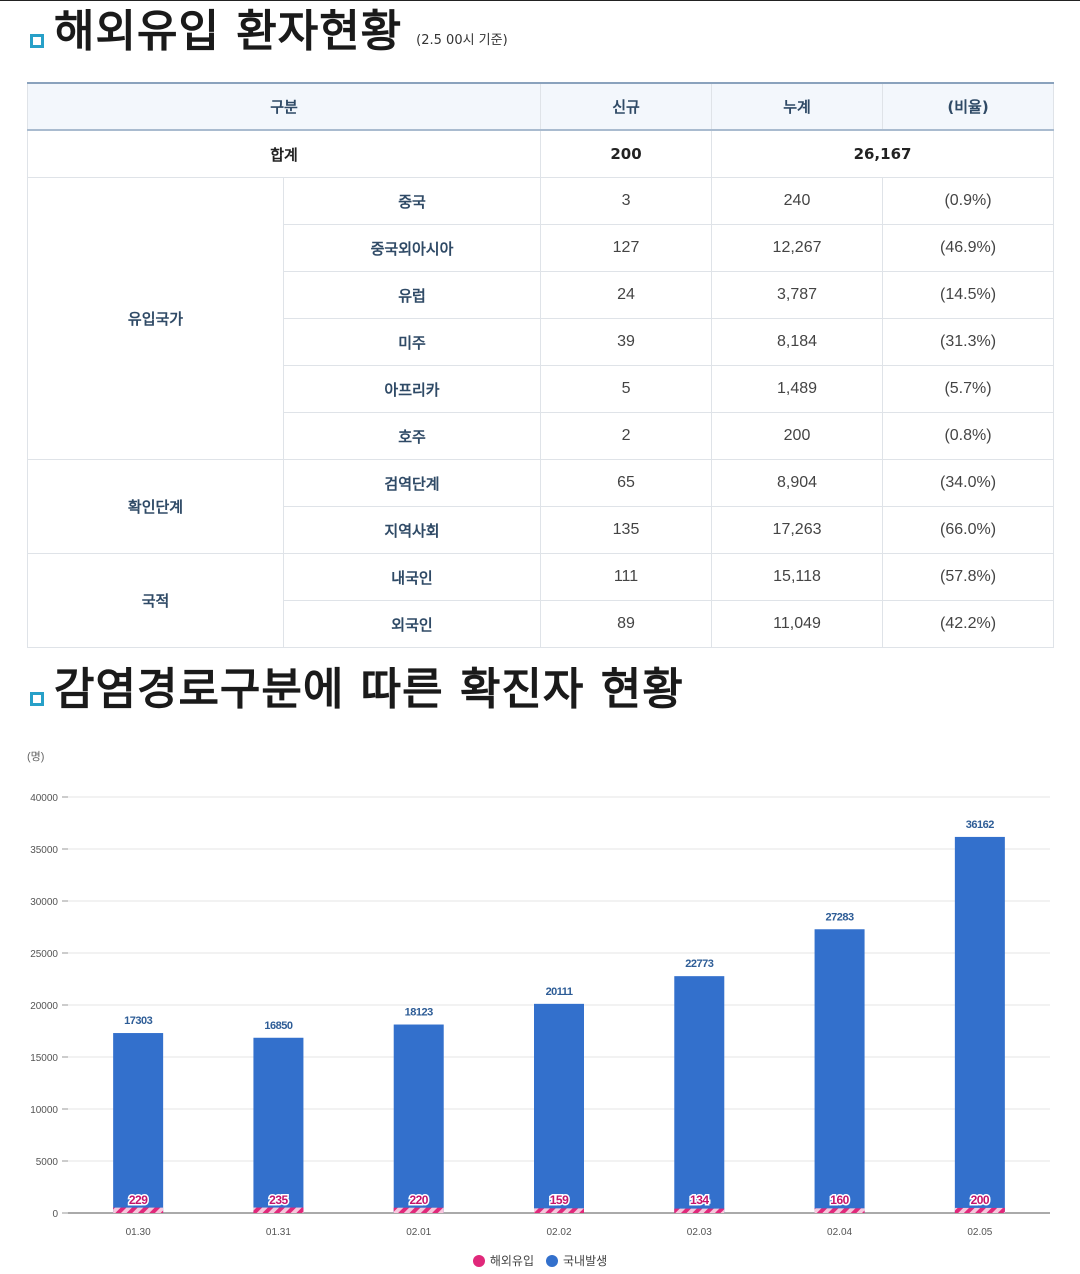 This screenshot has height=1274, width=1080. What do you see at coordinates (797, 106) in the screenshot?
I see `header-cumulative: 누계` at bounding box center [797, 106].